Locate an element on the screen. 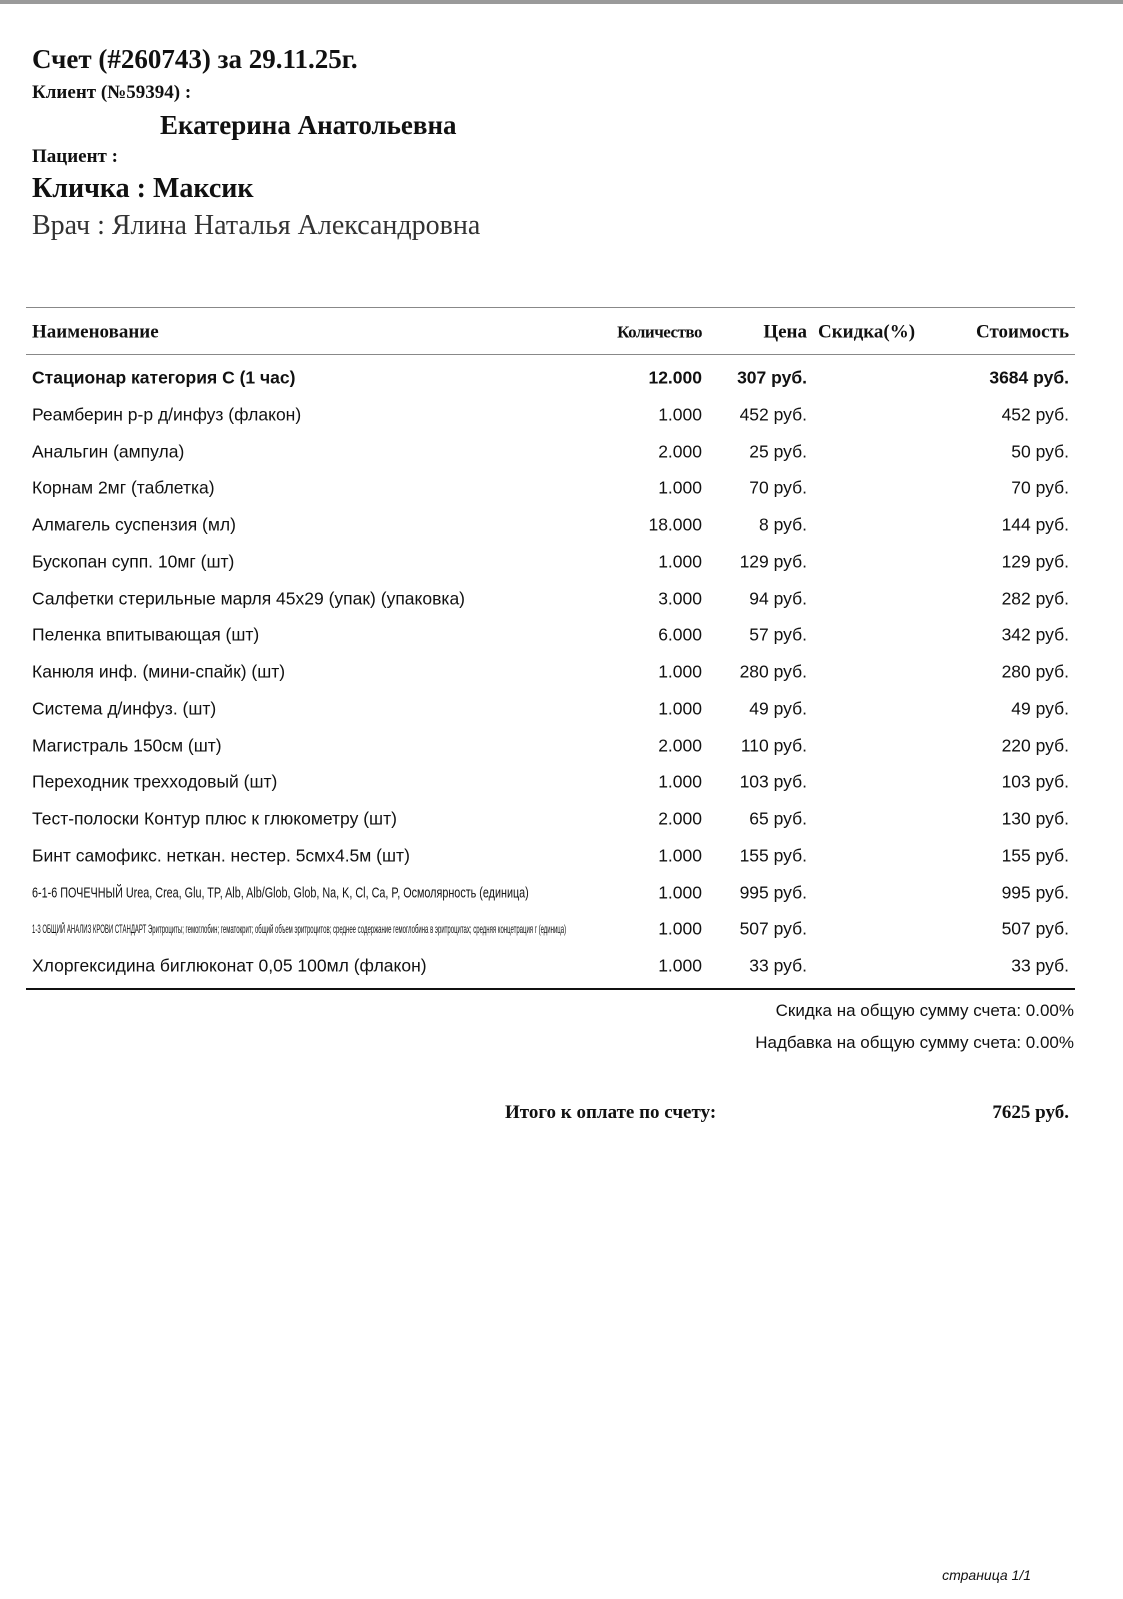  markup-total: Надбавка на общую сумму счета: 0.00% is located at coordinates (914, 1042).